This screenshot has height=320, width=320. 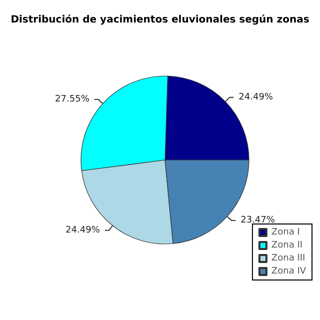 I want to click on data-label: 27.55%, so click(x=72, y=99).